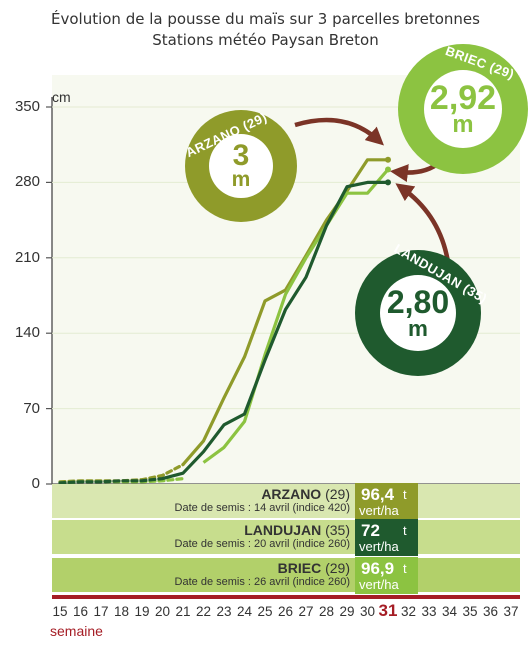  Describe the element at coordinates (386, 537) in the screenshot. I see `yield-box: 72 t vert/ha` at that location.